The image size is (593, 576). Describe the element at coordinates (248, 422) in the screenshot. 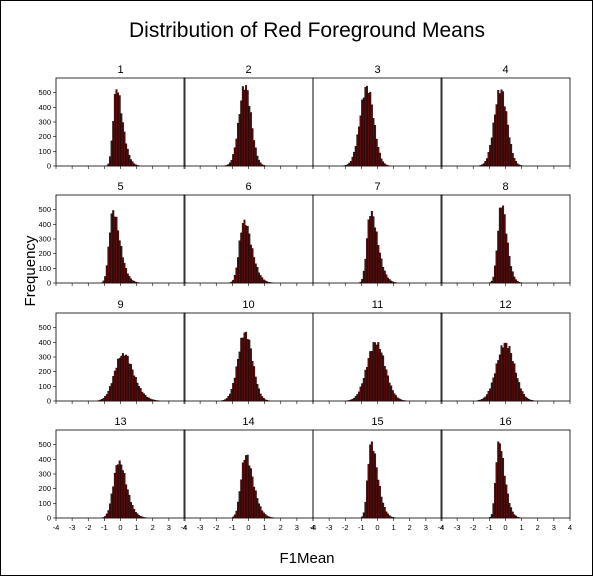

I see `panel-label: 14` at that location.